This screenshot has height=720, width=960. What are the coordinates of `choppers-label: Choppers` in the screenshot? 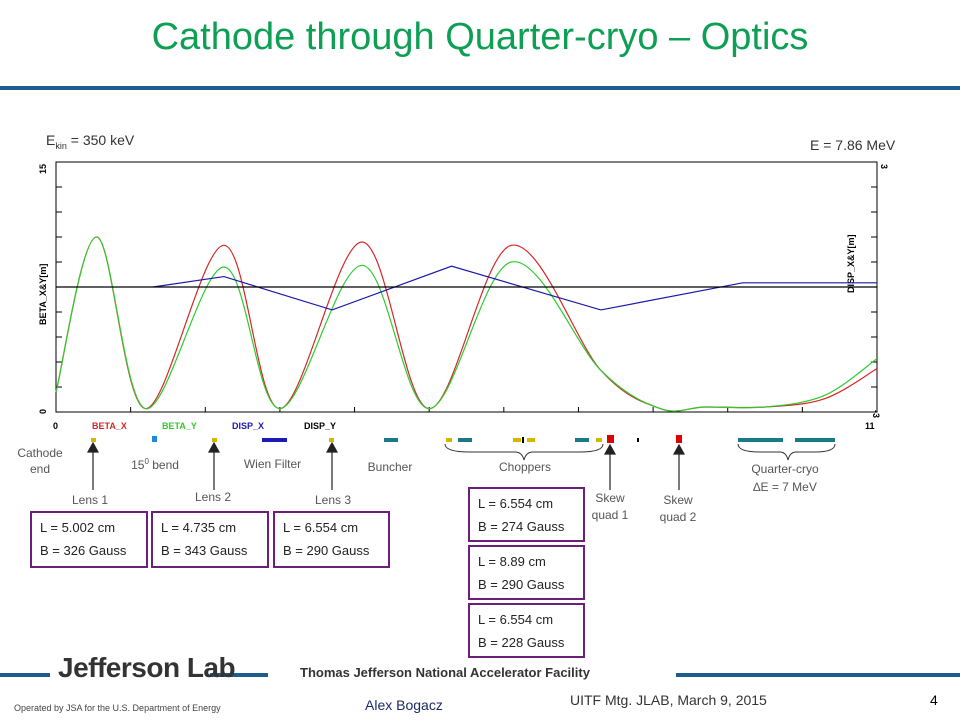 It's located at (525, 467).